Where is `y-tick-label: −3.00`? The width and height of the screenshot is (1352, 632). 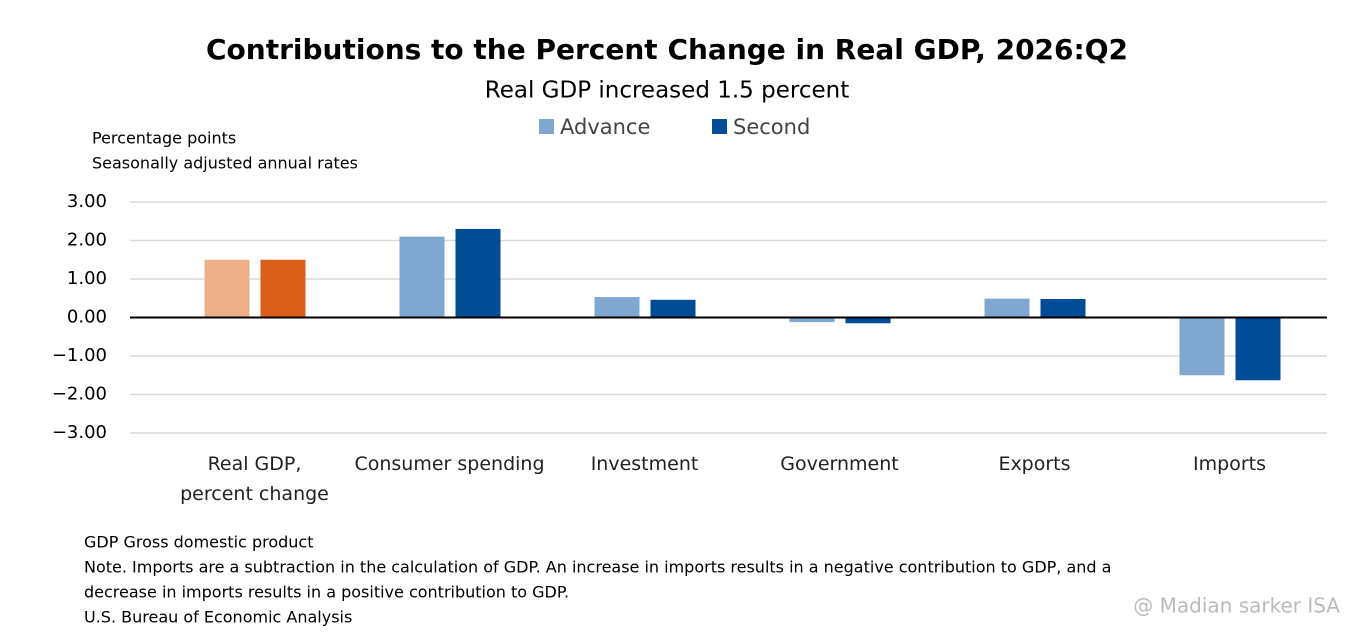
y-tick-label: −3.00 is located at coordinates (79, 432).